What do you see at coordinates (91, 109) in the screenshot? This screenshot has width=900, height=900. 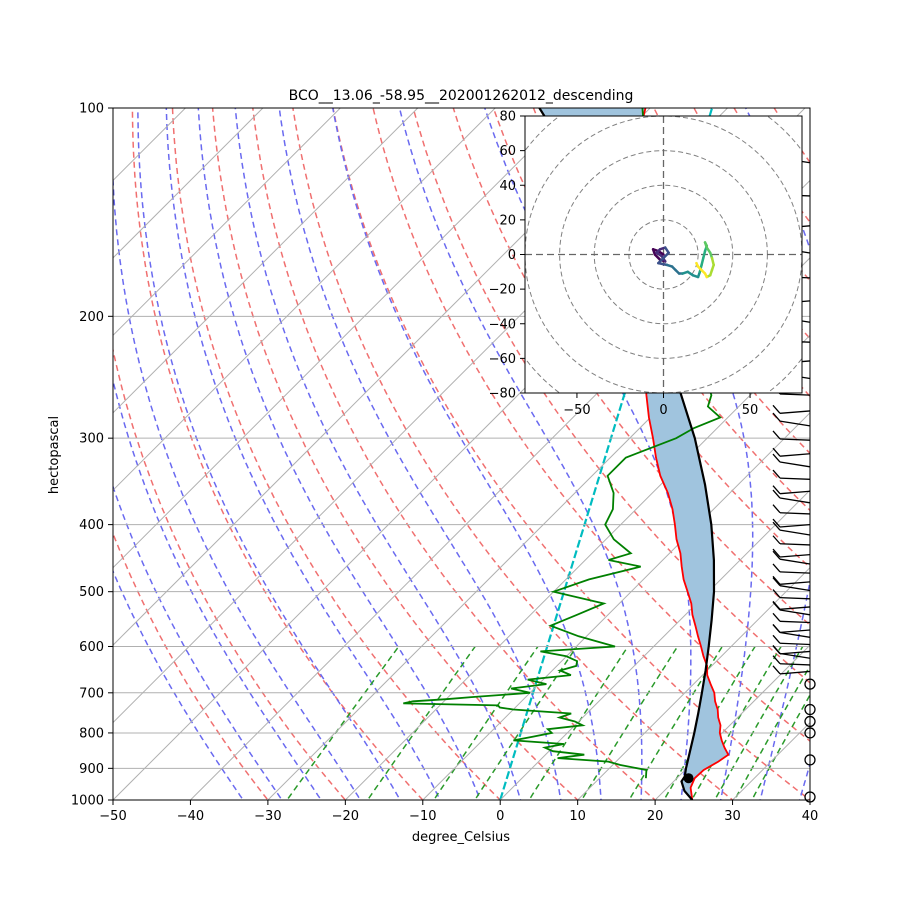 I see `y-tick-label: 100` at bounding box center [91, 109].